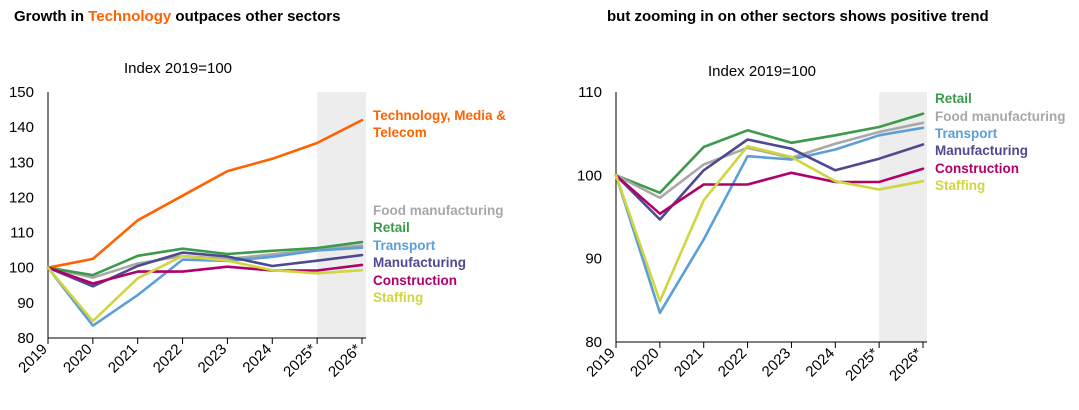  Describe the element at coordinates (733, 363) in the screenshot. I see `right-x-tick-label: 2022` at that location.